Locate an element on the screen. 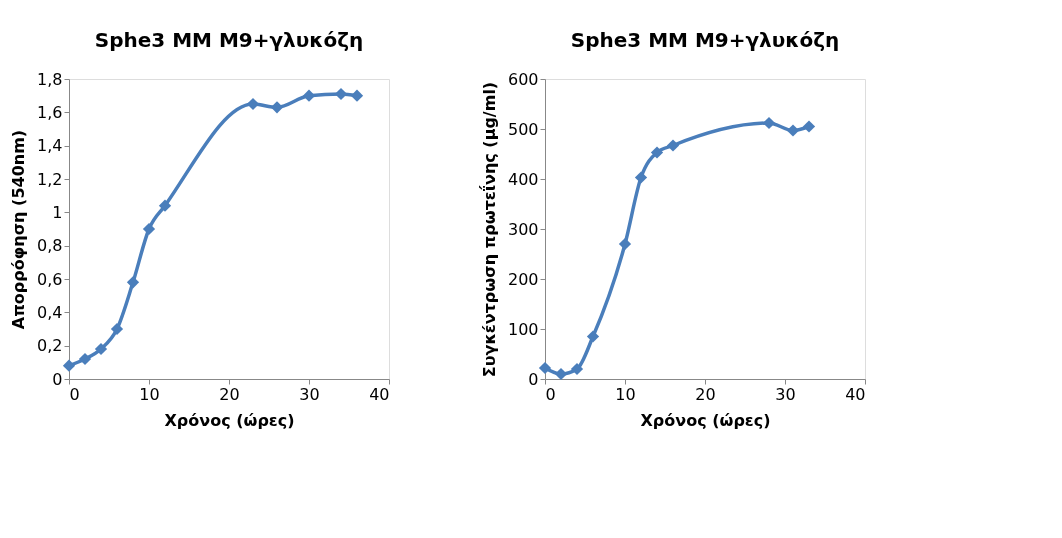 Image resolution: width=1062 pixels, height=538 pixels. y-tick-label: 0,6 is located at coordinates (50, 279).